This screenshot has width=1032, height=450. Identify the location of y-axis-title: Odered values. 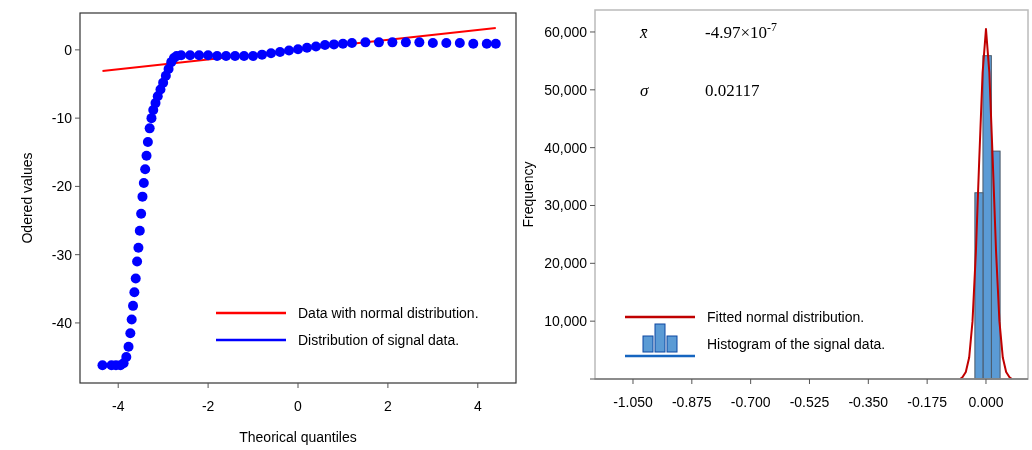
(27, 198).